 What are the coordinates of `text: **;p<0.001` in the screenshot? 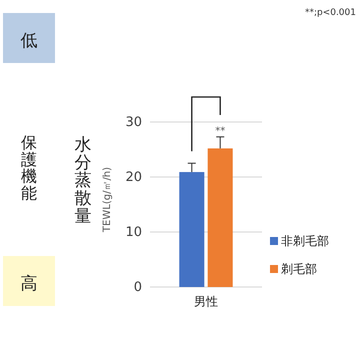 It's located at (330, 13).